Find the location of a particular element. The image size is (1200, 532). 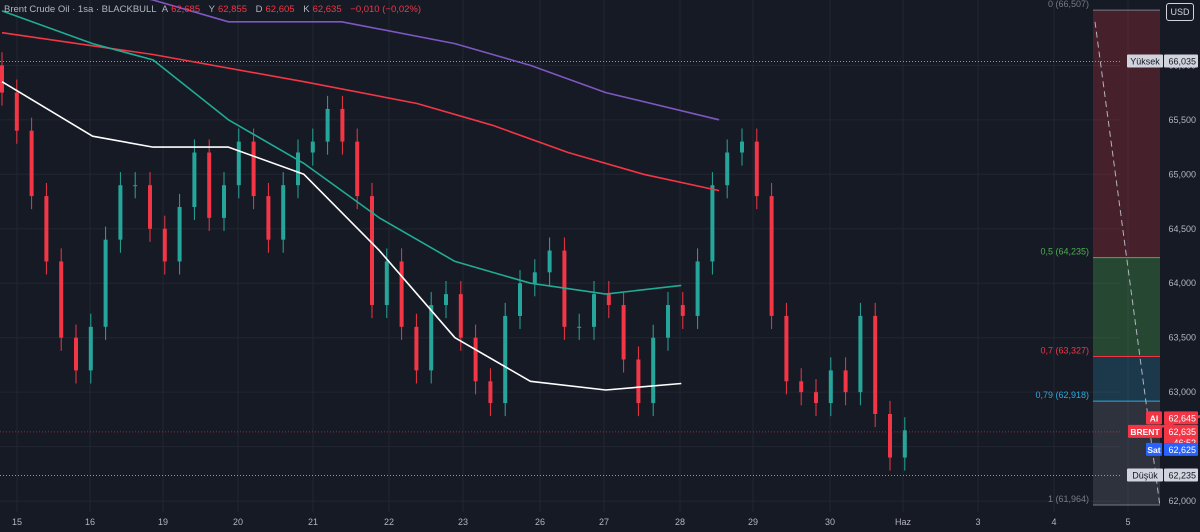

x-tick-label: 15 is located at coordinates (17, 522).